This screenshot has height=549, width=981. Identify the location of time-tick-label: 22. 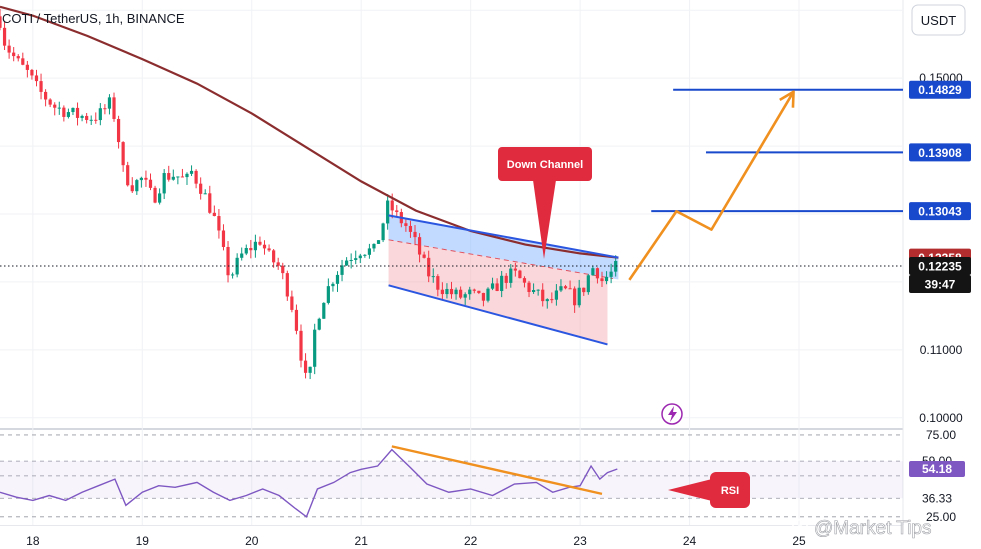
(471, 541).